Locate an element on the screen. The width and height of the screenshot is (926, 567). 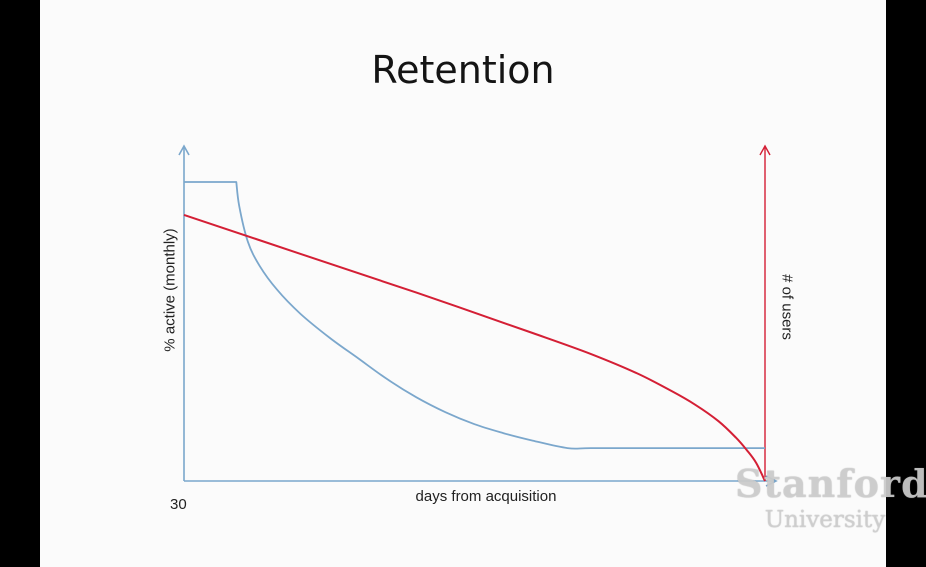
stanford-watermark: Stanford University is located at coordinates (830, 497).